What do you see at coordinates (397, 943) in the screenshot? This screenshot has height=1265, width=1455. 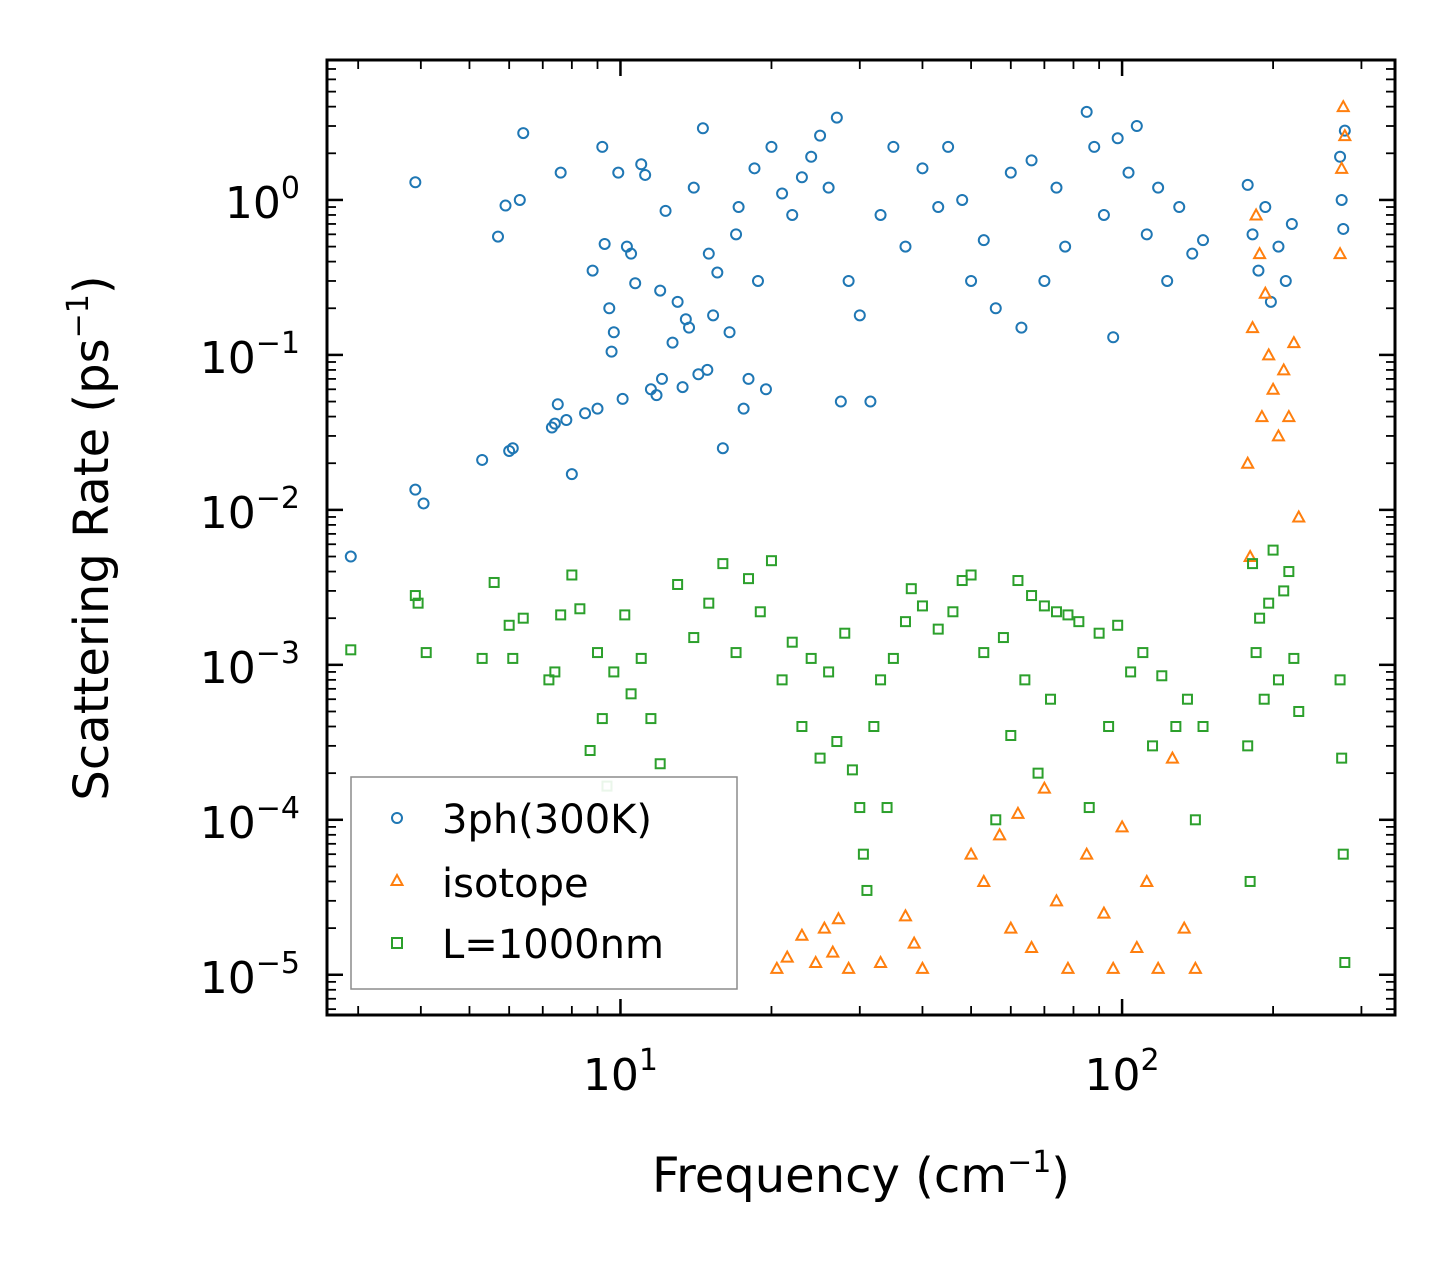 I see `legend-marker-boundary` at bounding box center [397, 943].